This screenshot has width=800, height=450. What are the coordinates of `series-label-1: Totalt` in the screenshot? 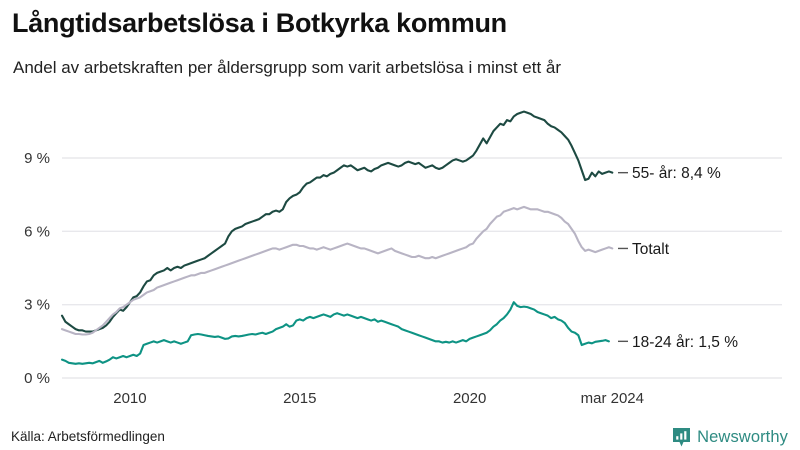 It's located at (651, 249).